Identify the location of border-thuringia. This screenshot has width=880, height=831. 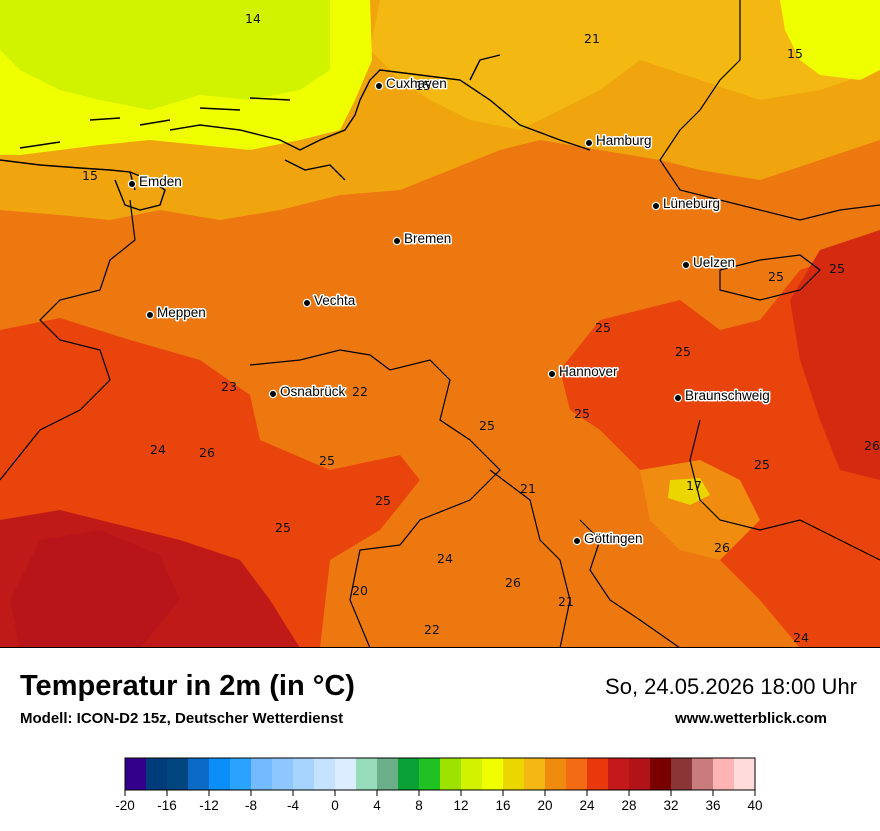
(629, 583).